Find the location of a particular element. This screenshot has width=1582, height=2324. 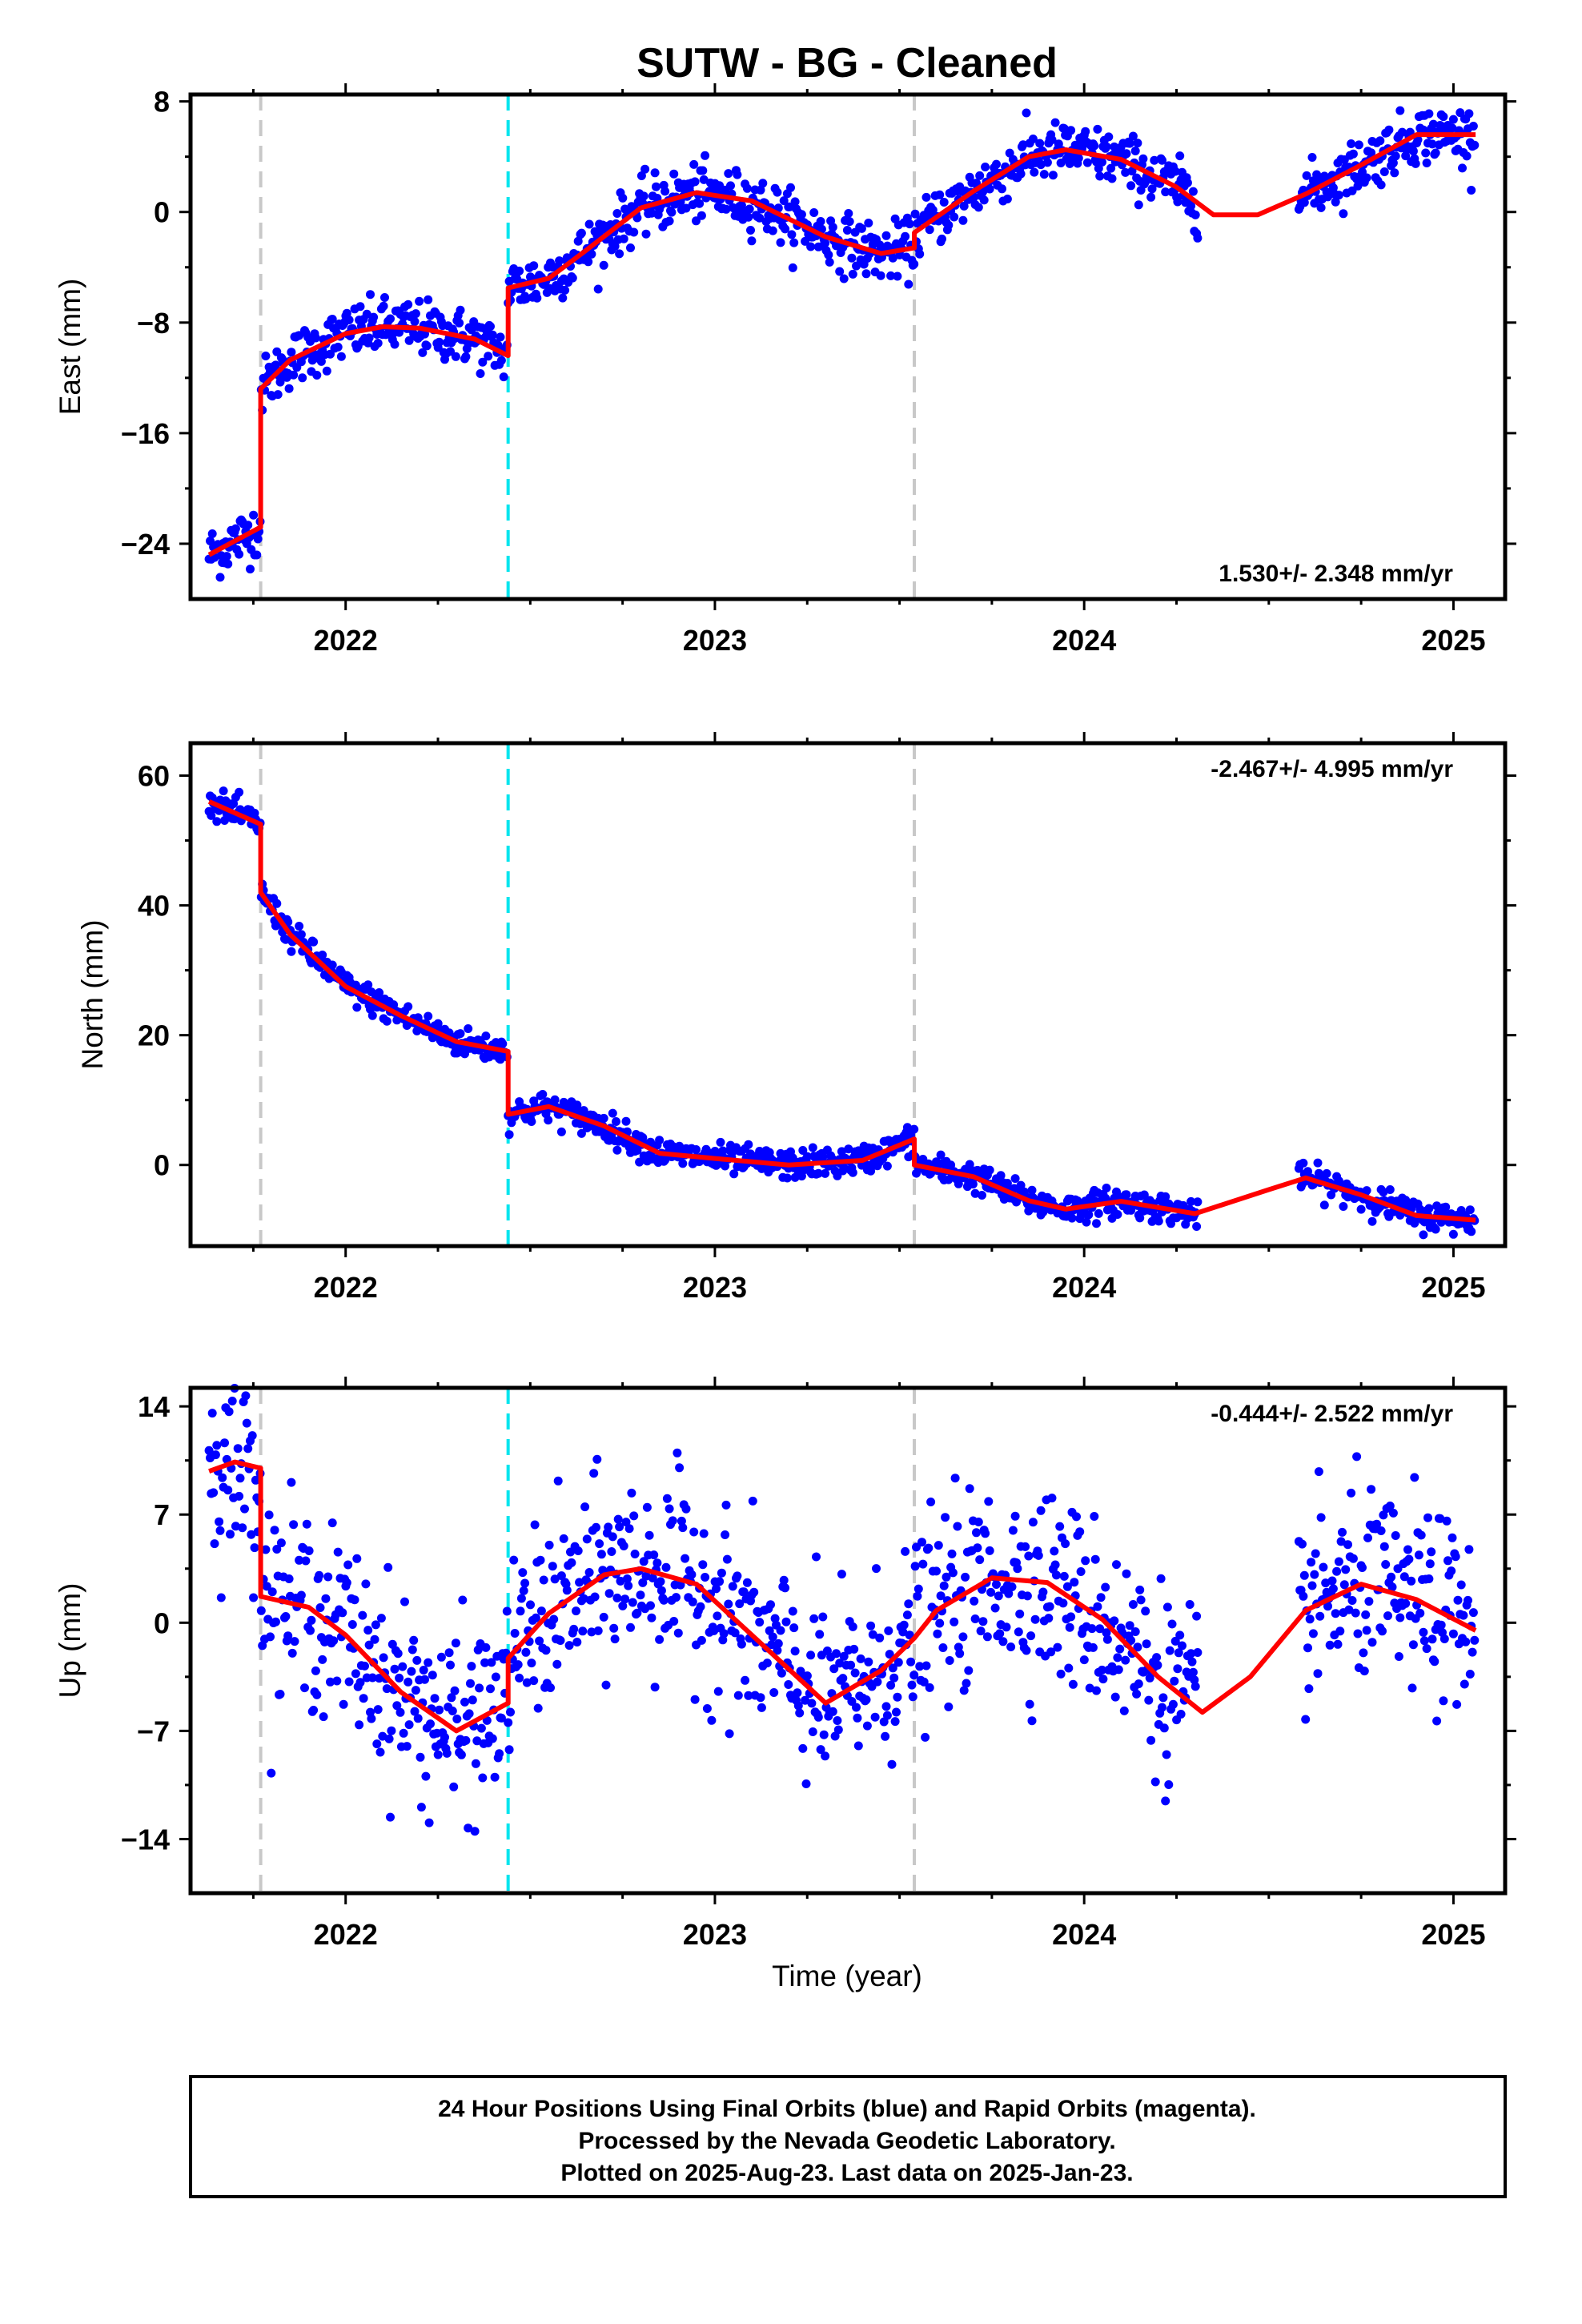

east-rate-label: 1.530+/- 2.348 mm/yr is located at coordinates (1336, 574).